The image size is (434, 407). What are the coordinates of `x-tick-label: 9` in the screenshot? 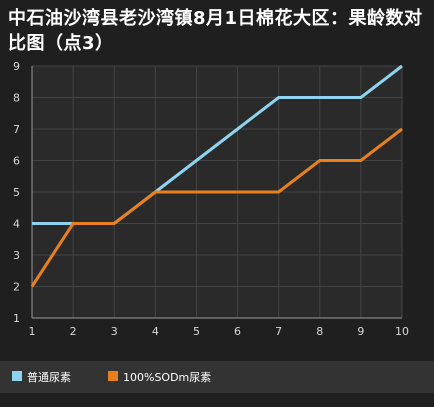 It's located at (360, 331).